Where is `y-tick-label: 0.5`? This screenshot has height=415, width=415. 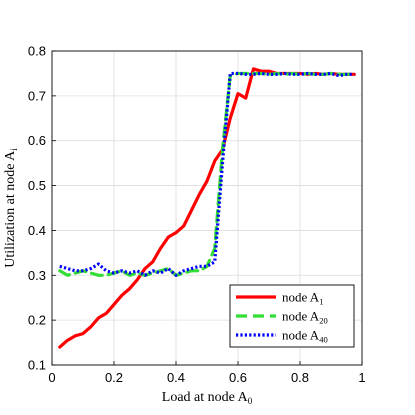 y-tick-label: 0.5 is located at coordinates (37, 185).